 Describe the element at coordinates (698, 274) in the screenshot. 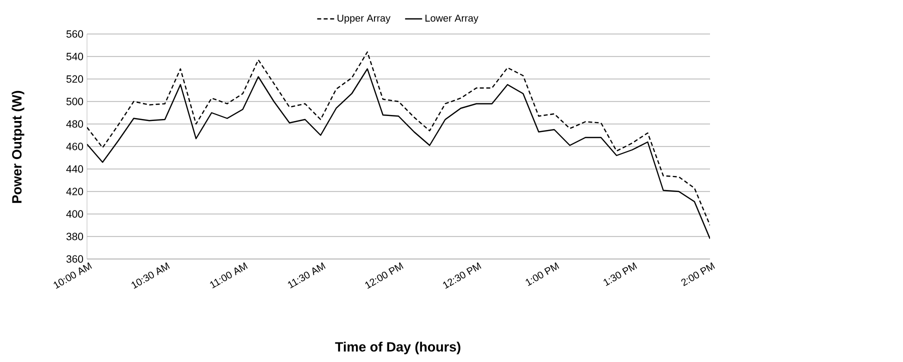

I see `x-tick-label: 2:00 PM` at that location.